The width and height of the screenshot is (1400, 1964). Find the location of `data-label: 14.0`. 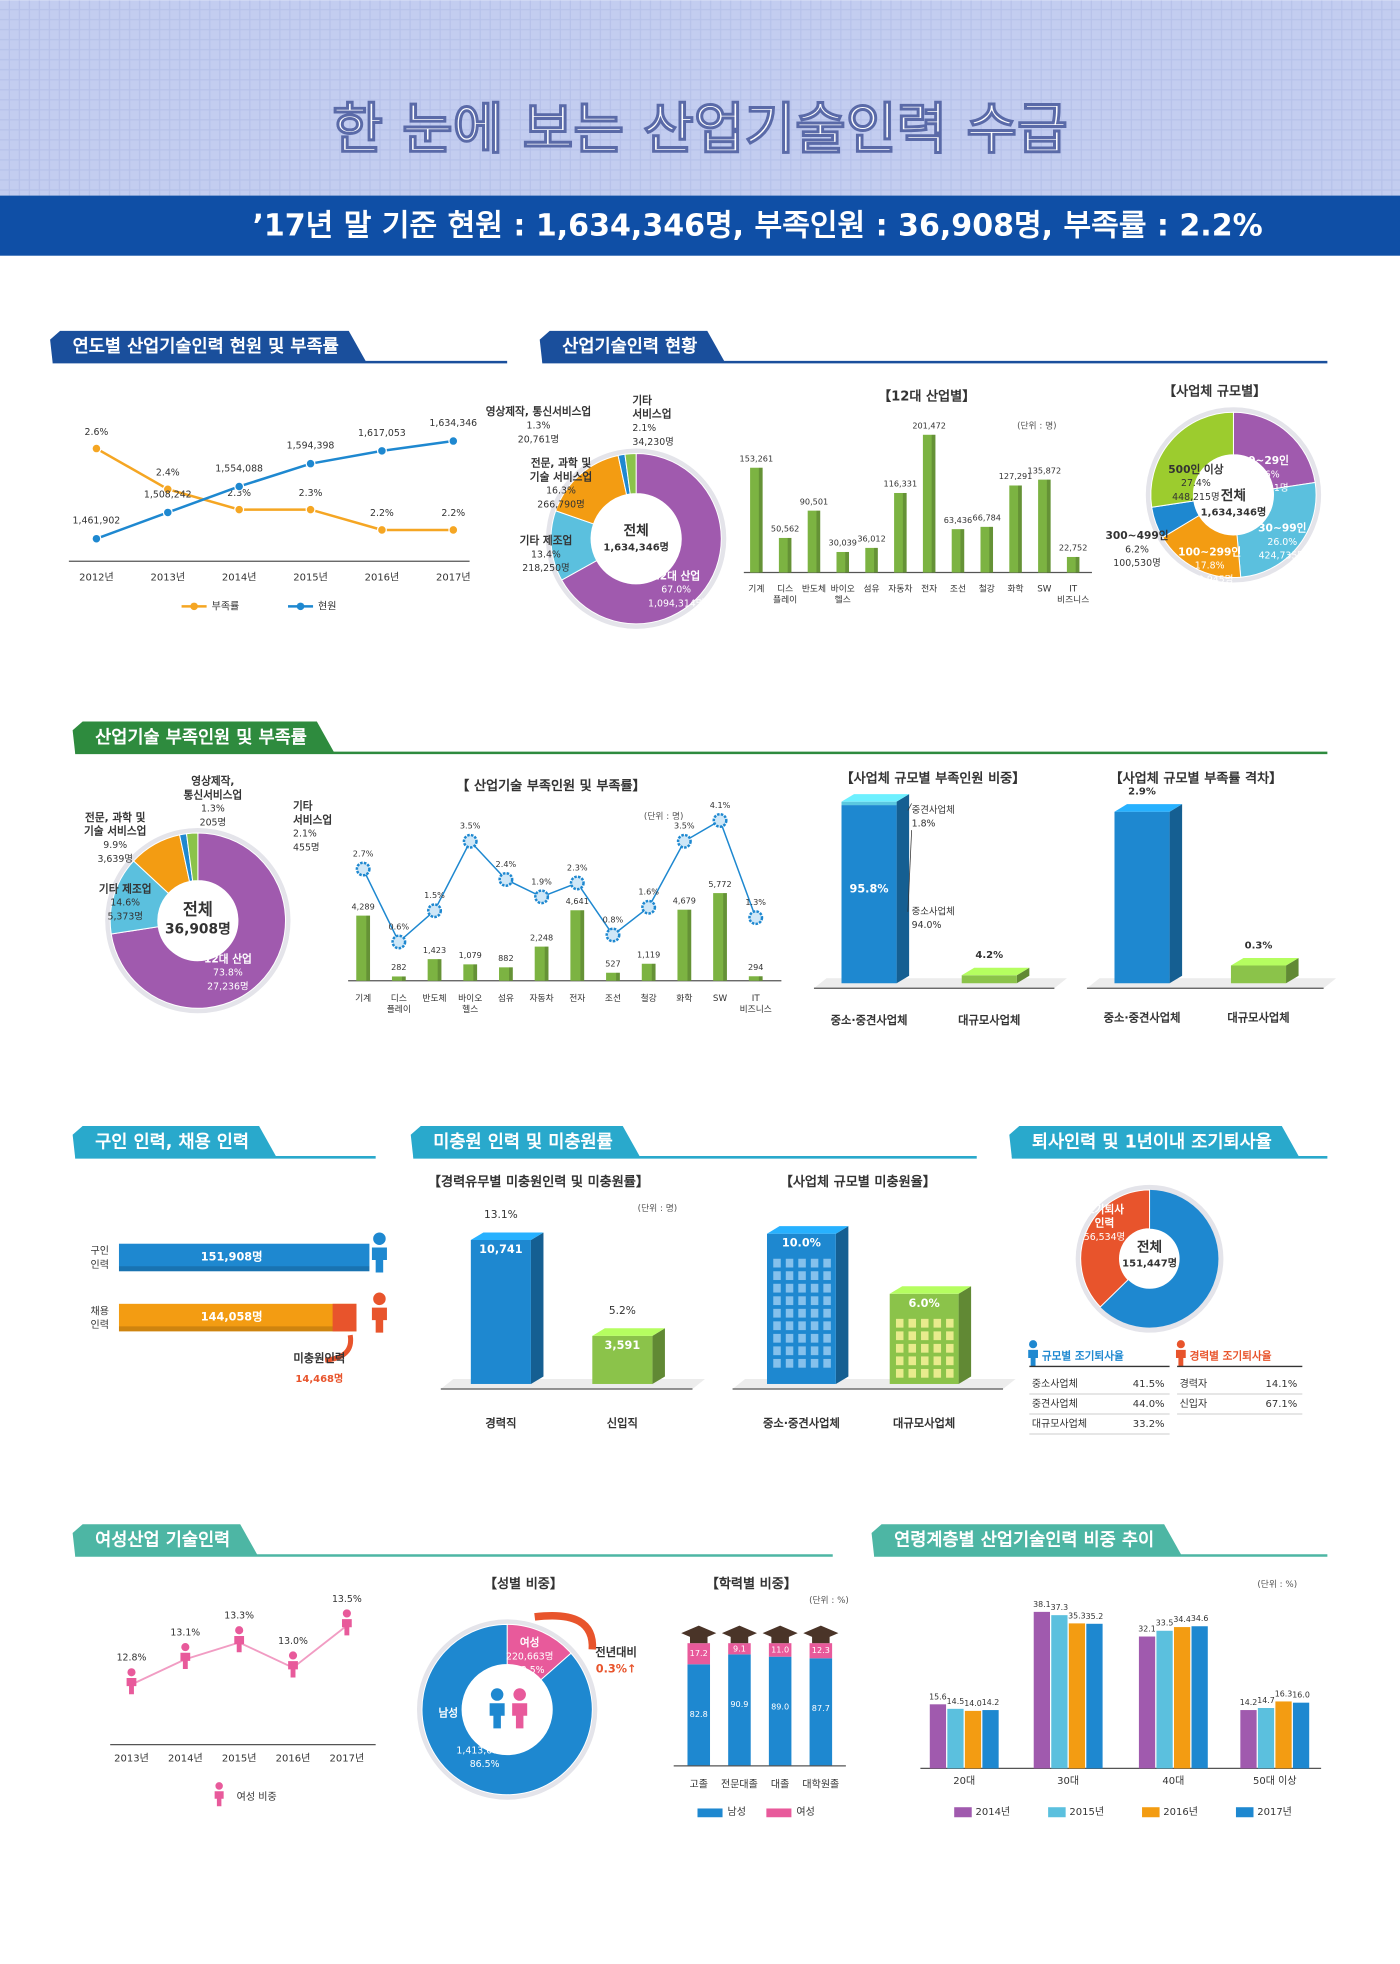

data-label: 14.0 is located at coordinates (973, 1703).